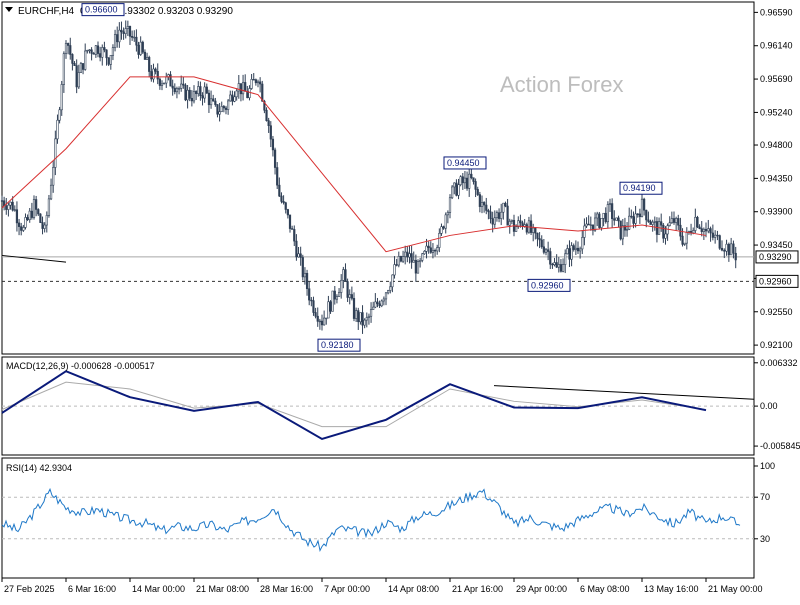 This screenshot has height=605, width=800. What do you see at coordinates (776, 312) in the screenshot?
I see `price-tick-label: 0.92550` at bounding box center [776, 312].